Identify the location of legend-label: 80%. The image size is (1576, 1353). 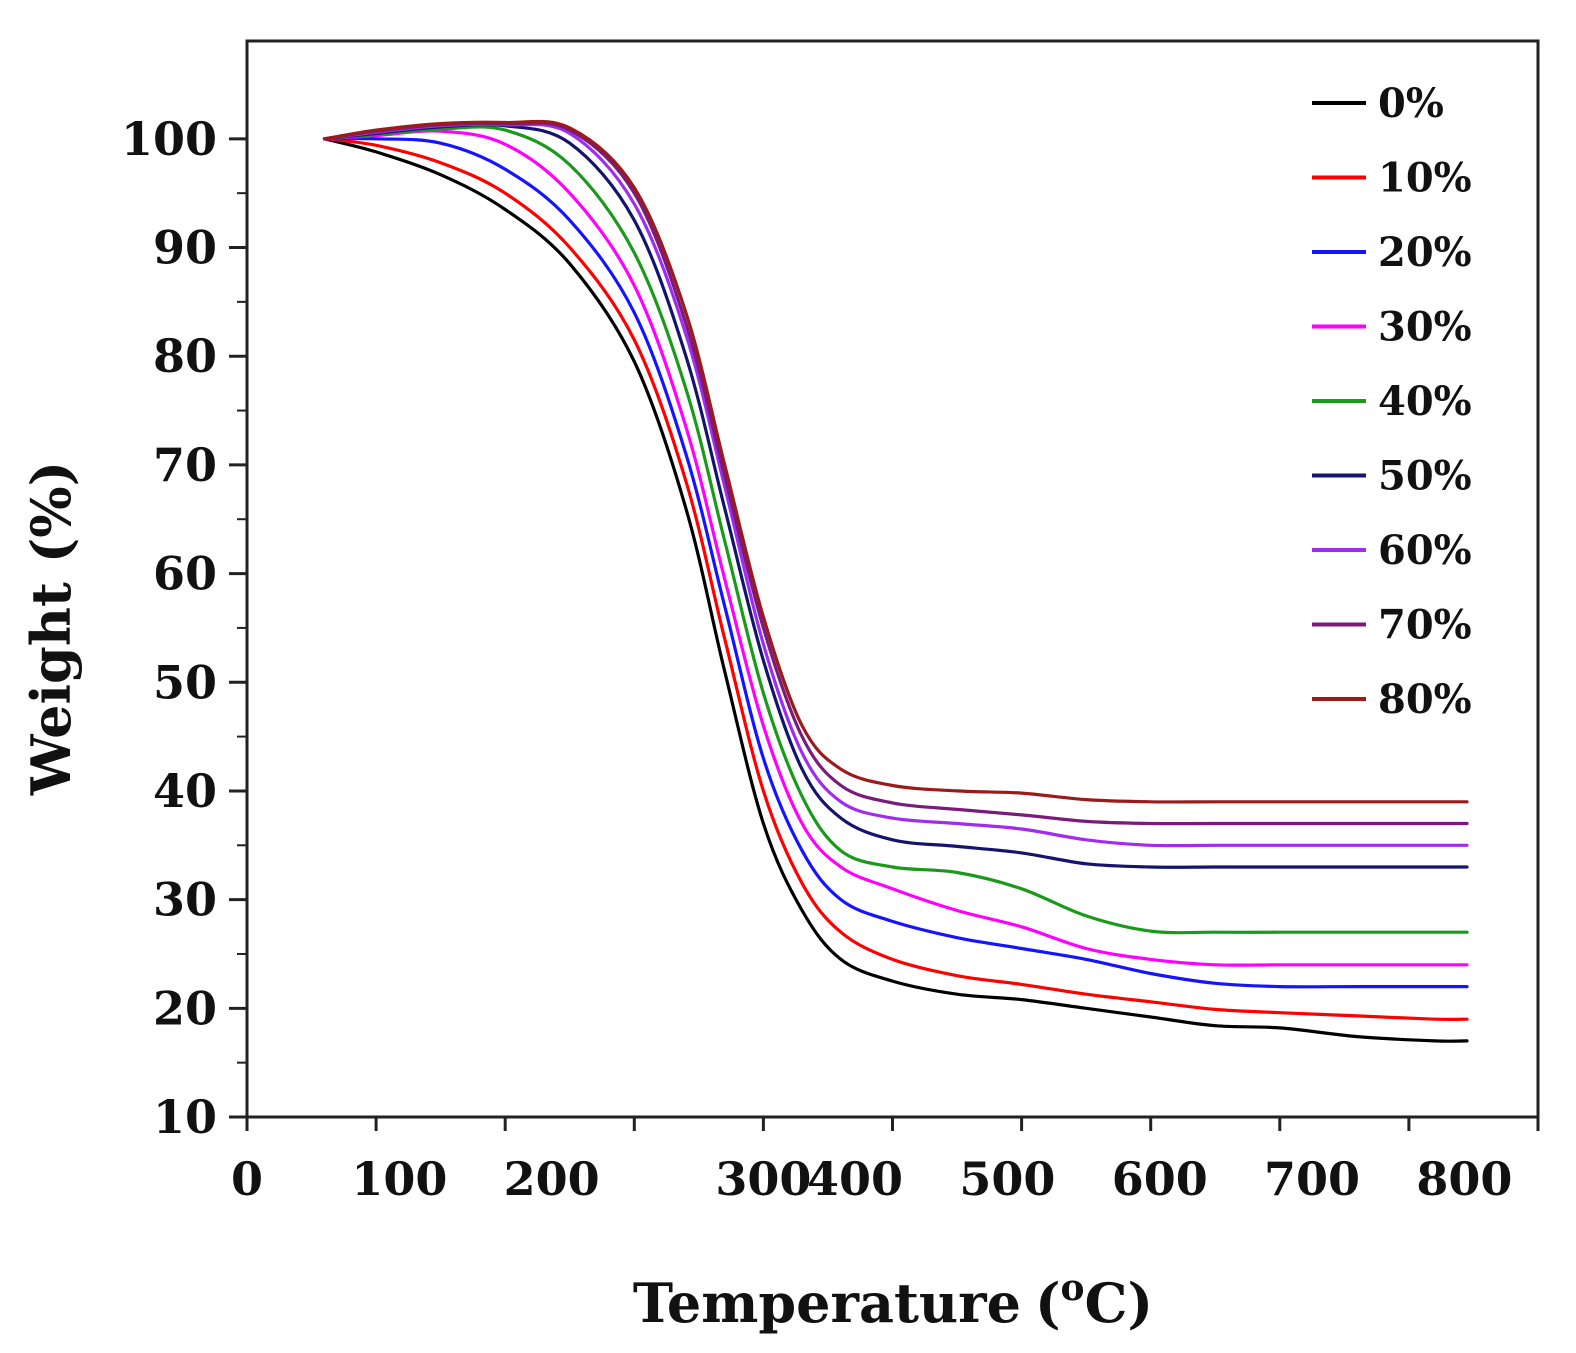
(1425, 699).